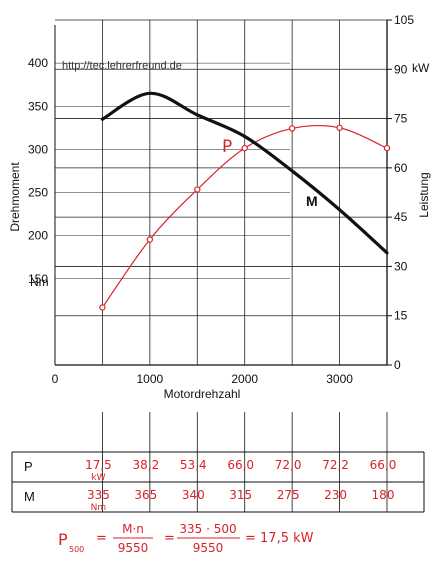 Image resolution: width=440 pixels, height=563 pixels. Describe the element at coordinates (335, 465) in the screenshot. I see `table-cell: 72,2` at that location.